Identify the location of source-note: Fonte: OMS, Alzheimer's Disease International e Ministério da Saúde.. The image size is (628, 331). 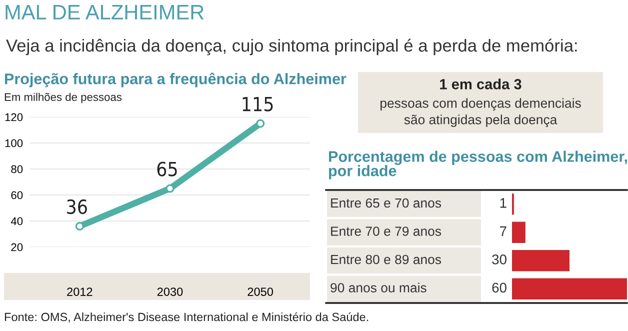
(186, 317).